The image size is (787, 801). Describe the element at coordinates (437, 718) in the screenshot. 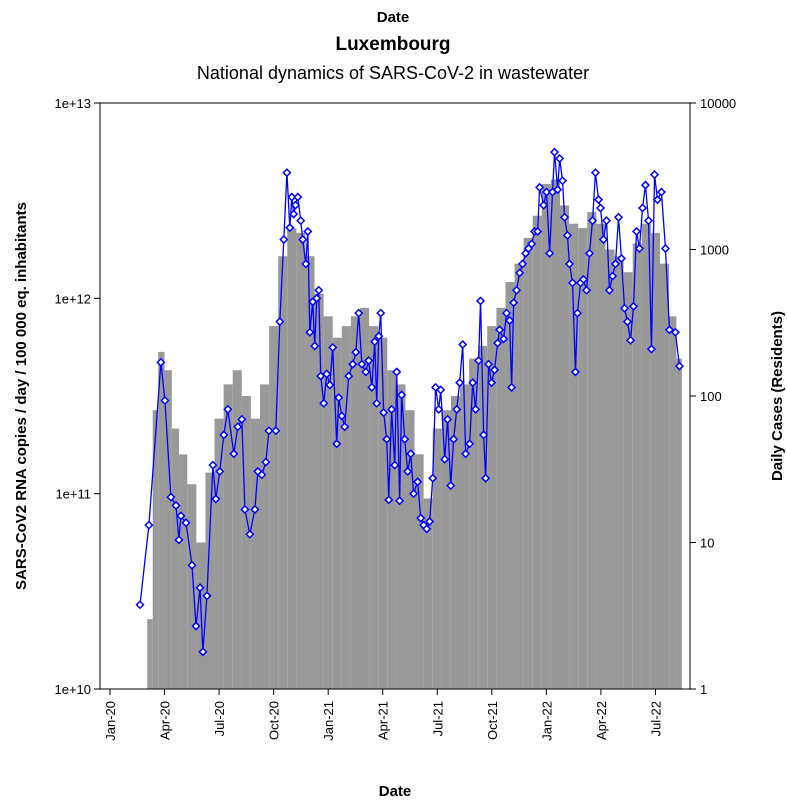

I see `x-tick-label: Jul-21` at that location.